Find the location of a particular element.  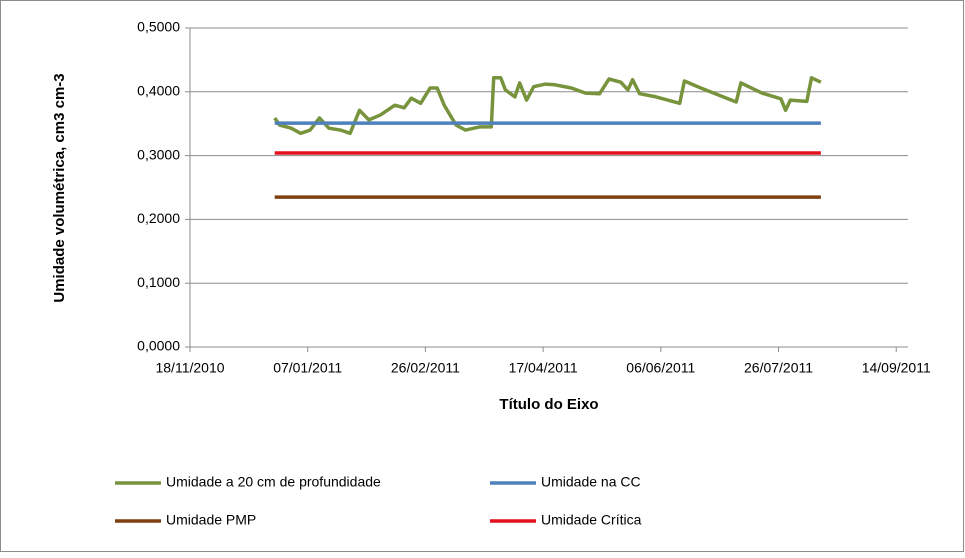

x-tick-label: 14/09/2011 is located at coordinates (896, 368).